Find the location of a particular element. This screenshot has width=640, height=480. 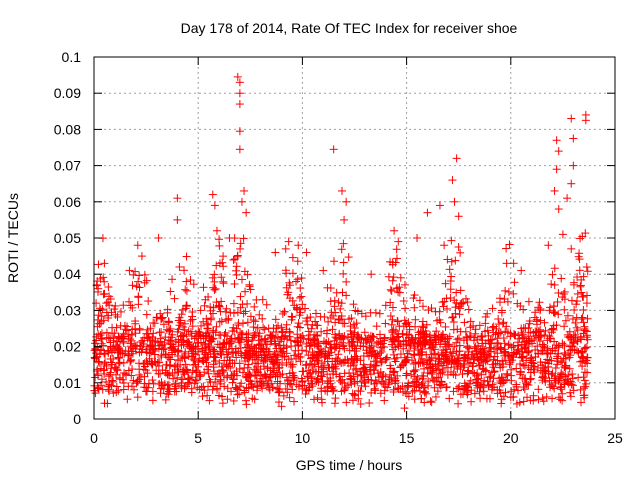

x-tick-label: 20 is located at coordinates (511, 438).